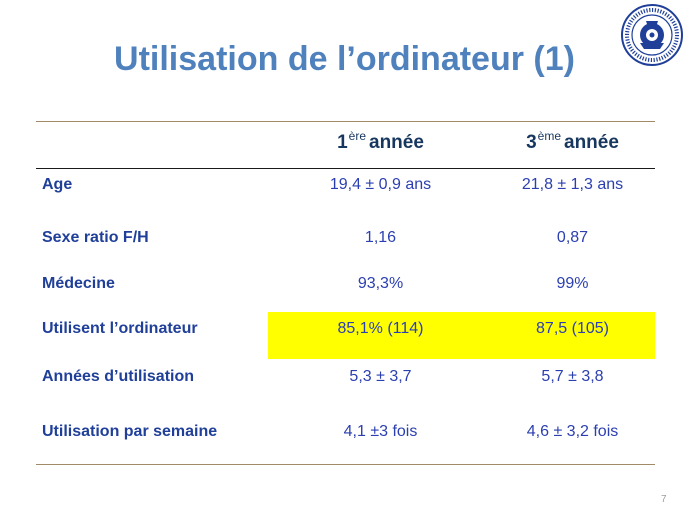 The height and width of the screenshot is (517, 689). Describe the element at coordinates (572, 184) in the screenshot. I see `cell-third-year: 21,8 ± 1,3 ans` at that location.